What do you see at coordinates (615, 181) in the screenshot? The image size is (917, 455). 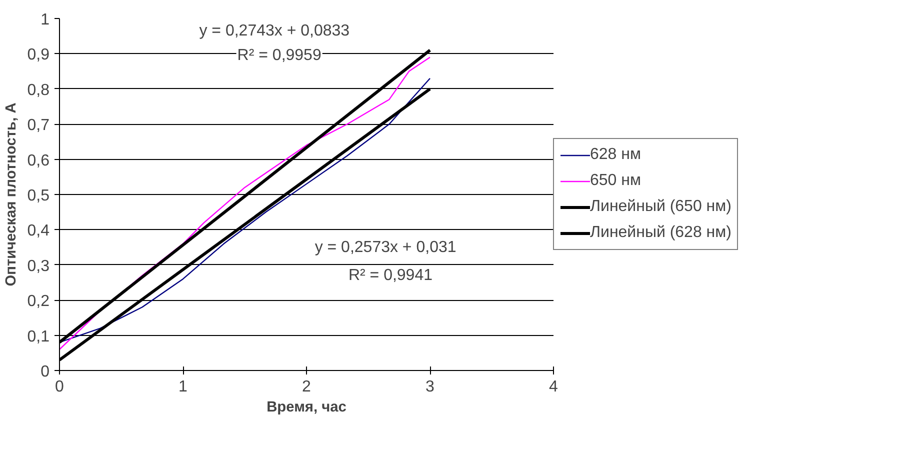 I see `legend-label: 650 нм` at bounding box center [615, 181].